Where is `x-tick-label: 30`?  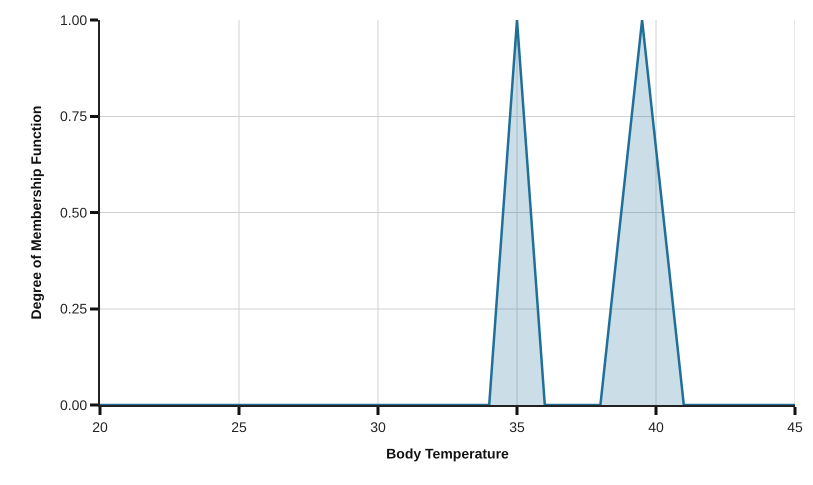 x-tick-label: 30 is located at coordinates (378, 426).